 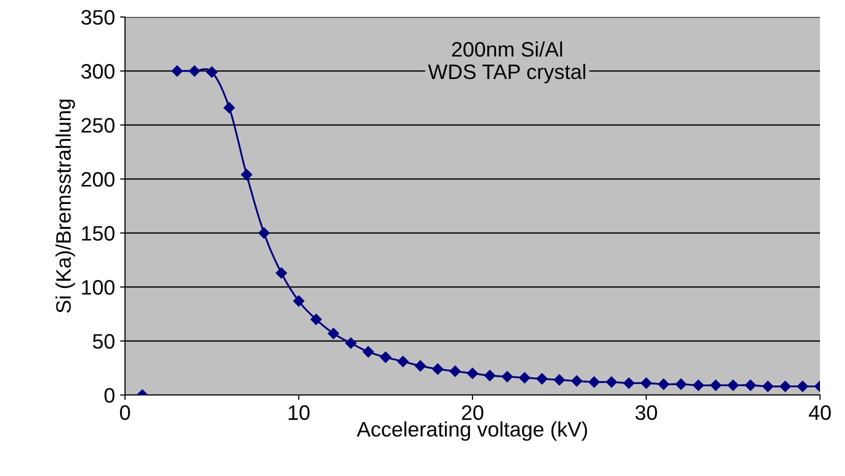 I want to click on x-tick-label: 40, so click(x=819, y=412).